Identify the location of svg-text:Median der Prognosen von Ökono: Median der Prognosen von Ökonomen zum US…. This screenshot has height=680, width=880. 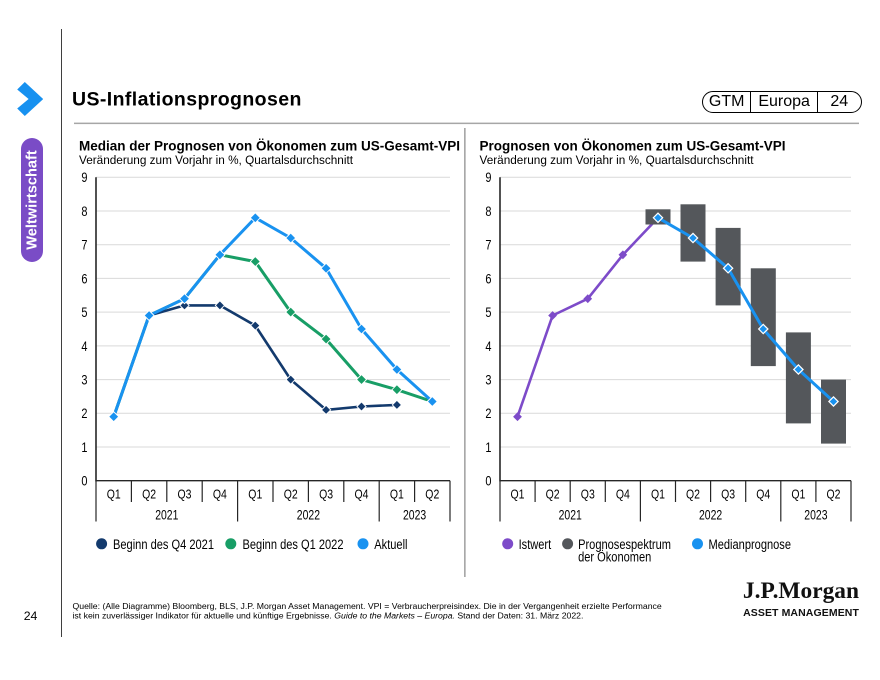
(269, 145).